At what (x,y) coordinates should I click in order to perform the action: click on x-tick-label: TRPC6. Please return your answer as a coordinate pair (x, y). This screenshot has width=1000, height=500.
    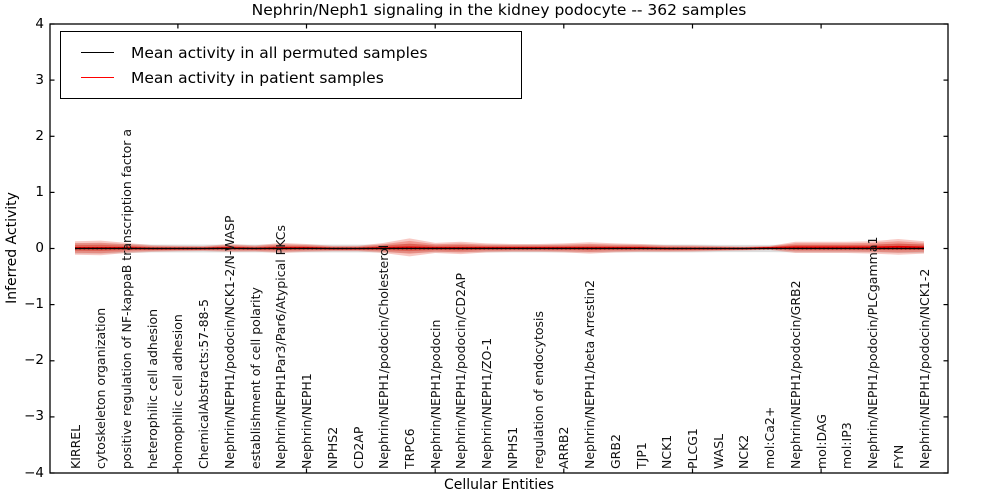
    Looking at the image, I should click on (409, 448).